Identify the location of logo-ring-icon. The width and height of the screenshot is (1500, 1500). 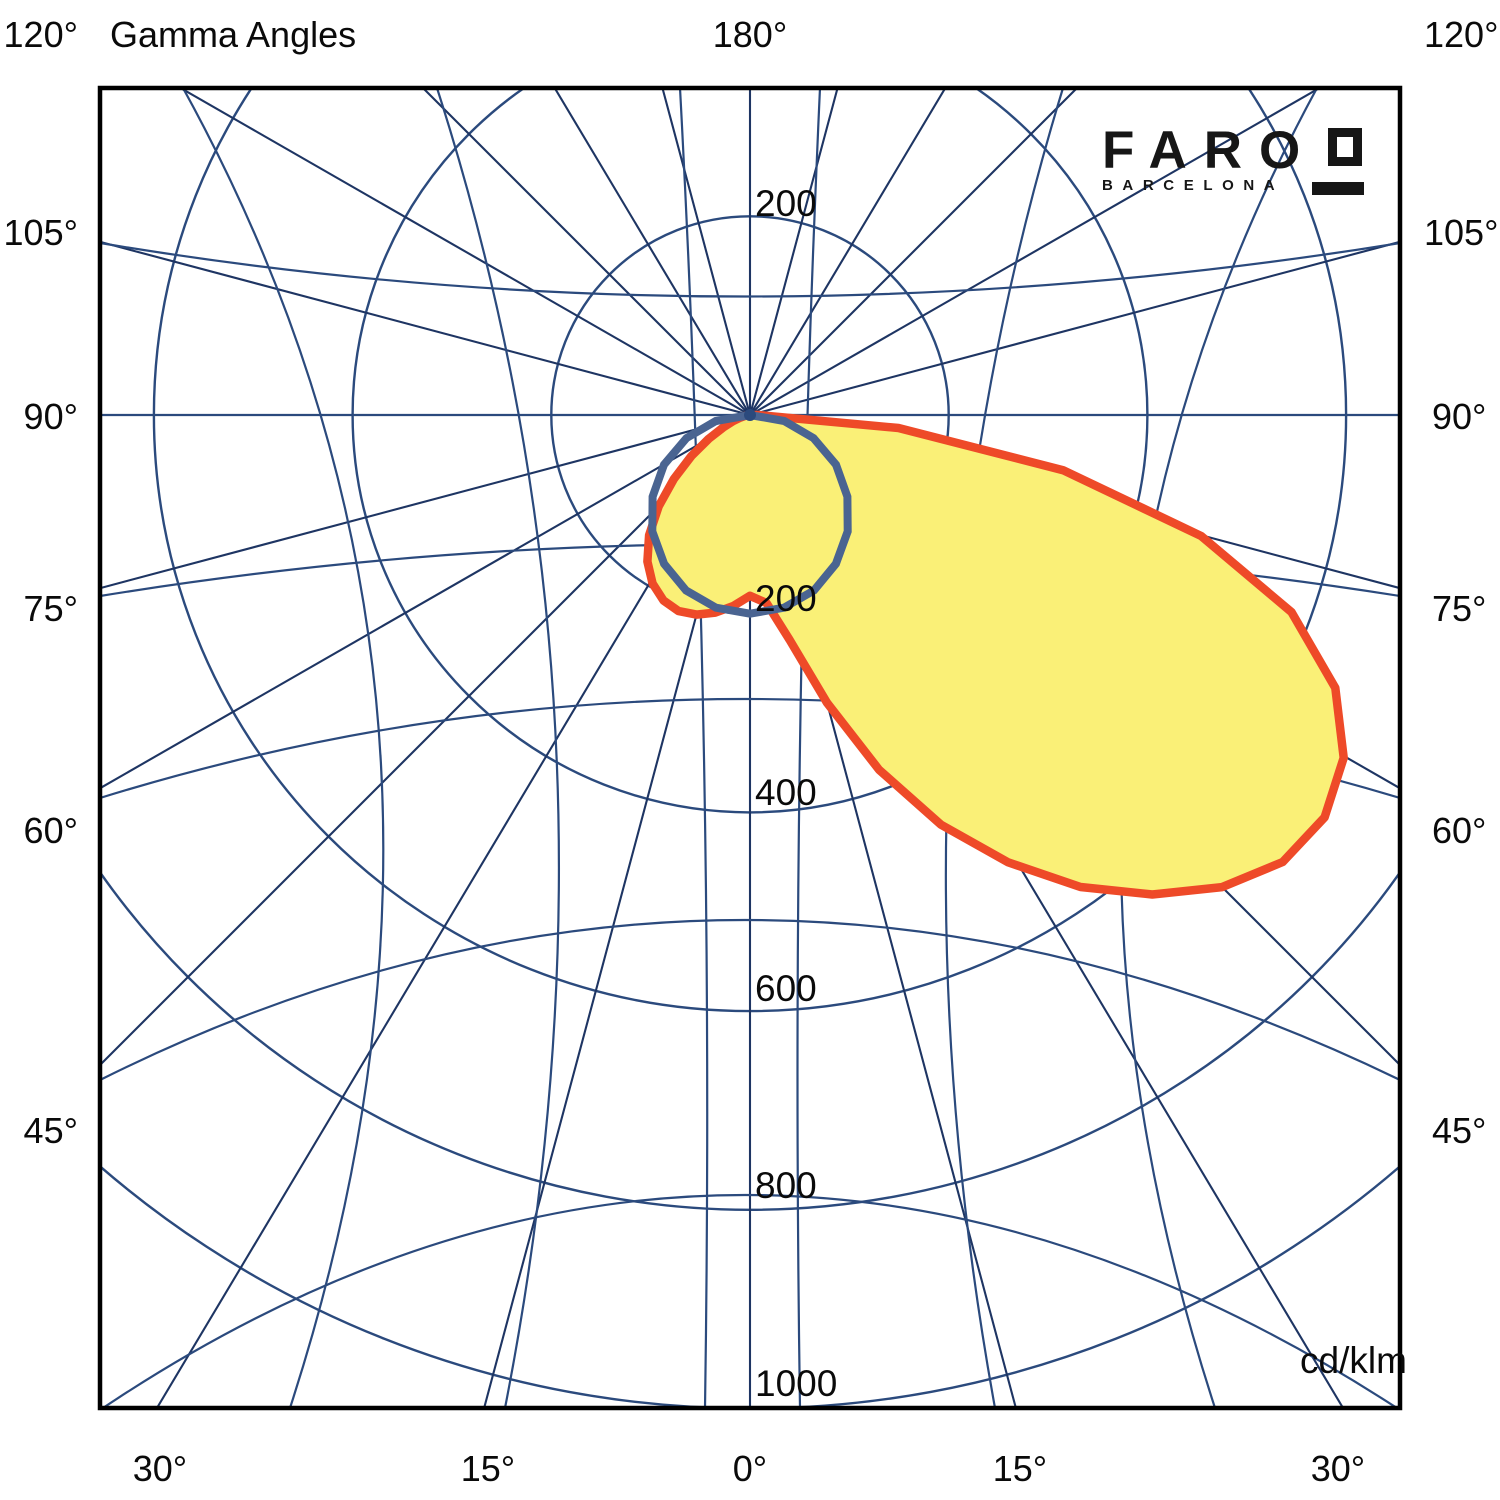
(1345, 147).